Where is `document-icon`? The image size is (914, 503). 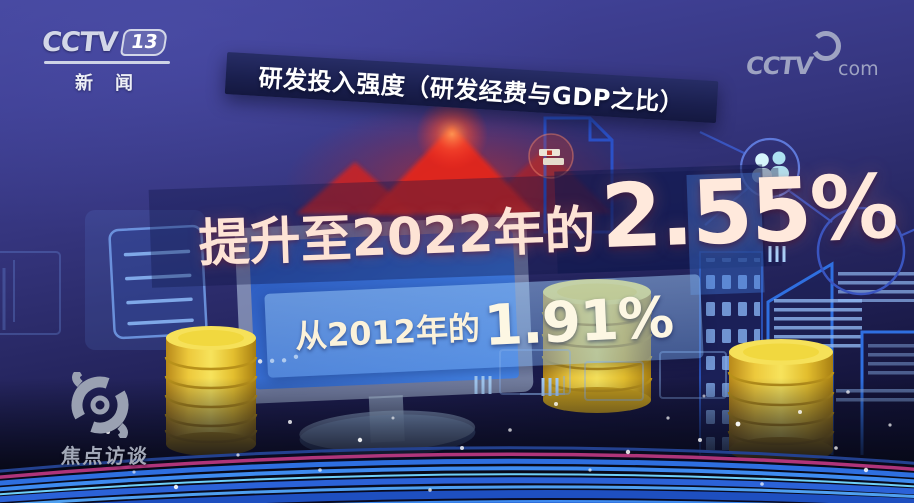
document-icon is located at coordinates (158, 282).